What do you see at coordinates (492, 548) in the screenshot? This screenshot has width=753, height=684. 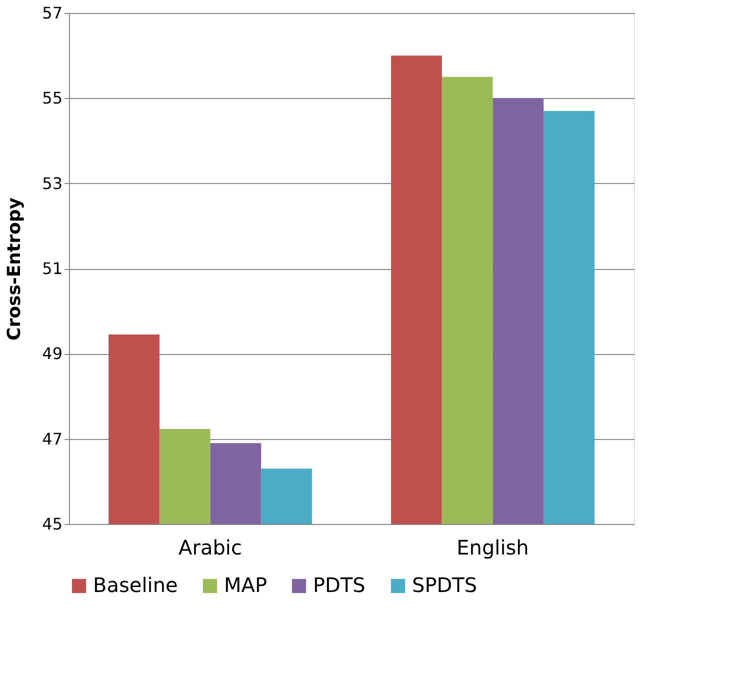 I see `x-tick-label: English` at bounding box center [492, 548].